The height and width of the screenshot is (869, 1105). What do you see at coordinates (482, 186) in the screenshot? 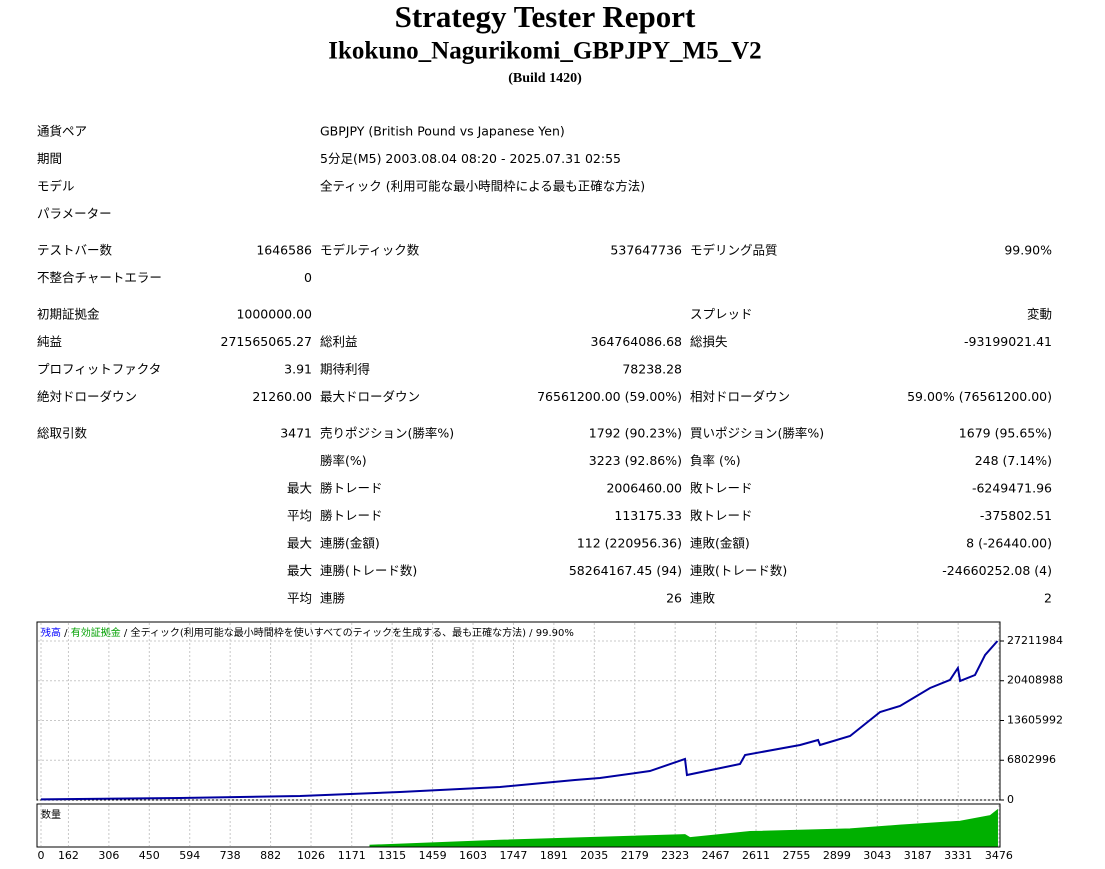
I see `cell-label: 全ティック (利用可能な最小時間枠による最も正確な方法)` at bounding box center [482, 186].